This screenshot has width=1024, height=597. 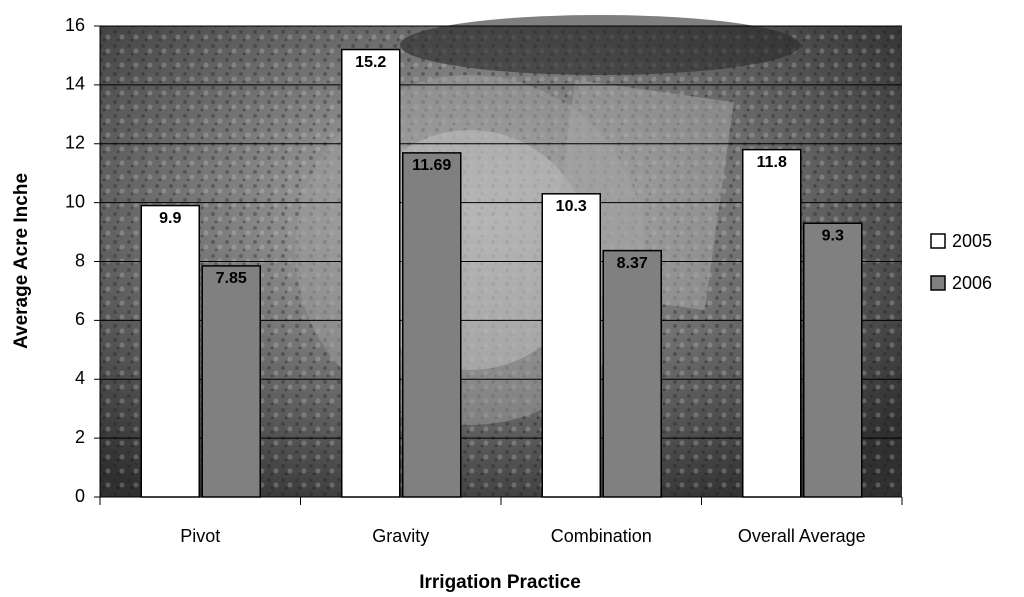 I want to click on legend-label: 2006, so click(x=972, y=283).